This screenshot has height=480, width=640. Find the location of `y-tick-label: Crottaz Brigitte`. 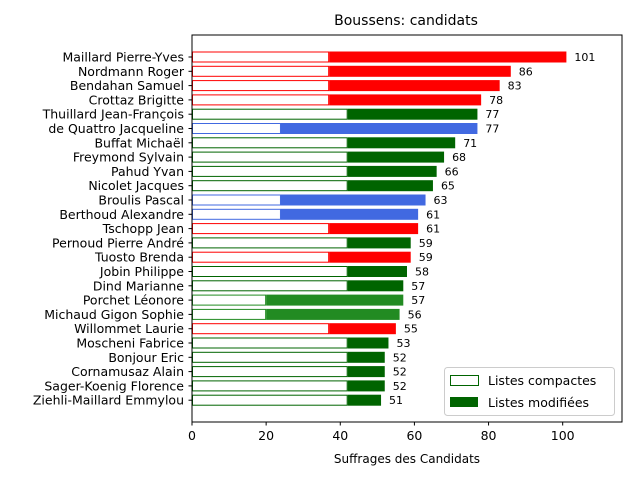

y-tick-label: Crottaz Brigitte is located at coordinates (137, 99).